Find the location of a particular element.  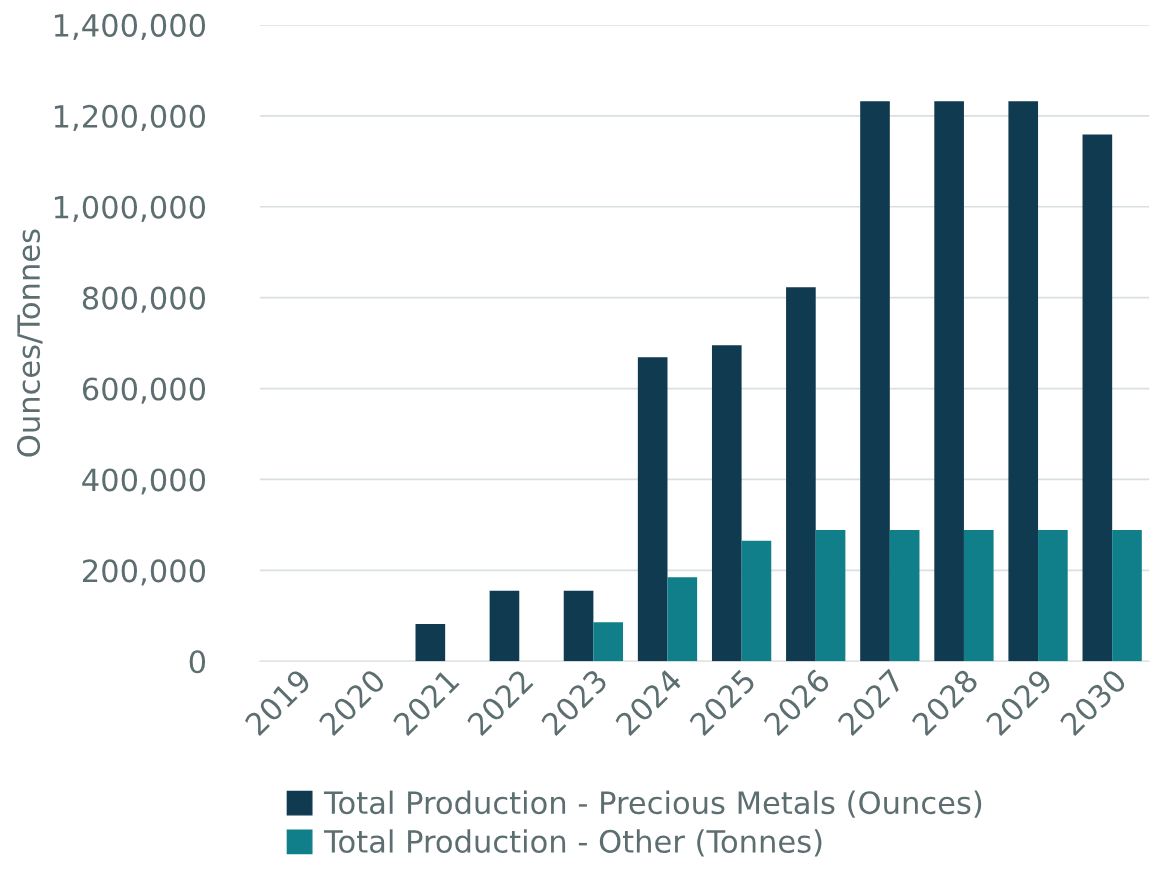

legend-label: Total Production - Other (Tonnes) is located at coordinates (572, 843).